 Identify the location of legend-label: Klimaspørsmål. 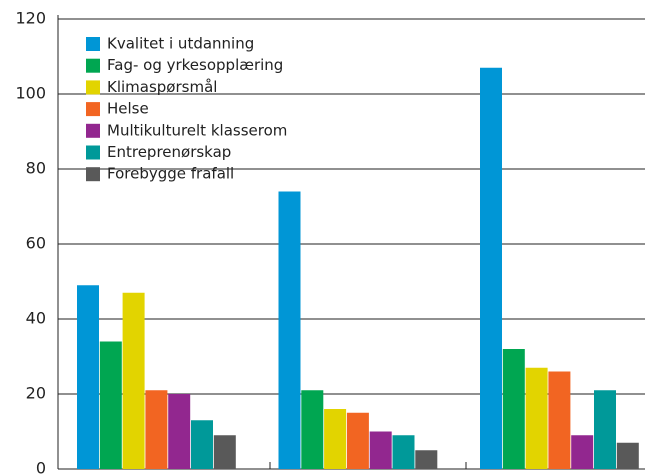
(162, 87).